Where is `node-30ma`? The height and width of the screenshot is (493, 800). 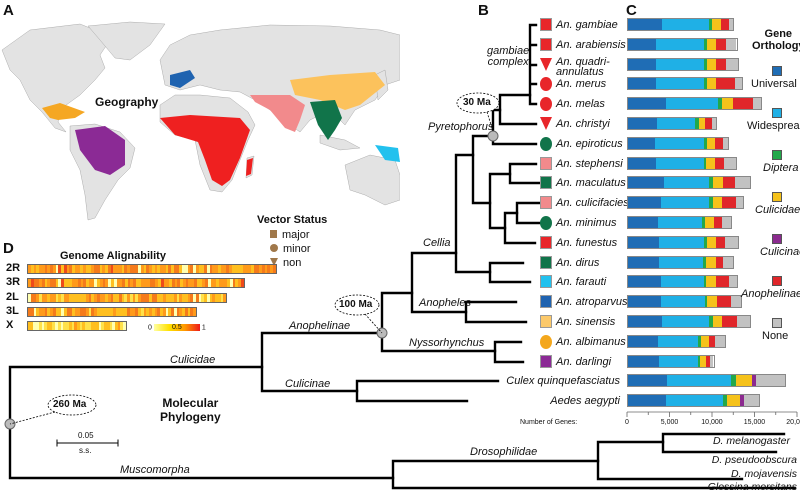 node-30ma is located at coordinates (493, 136).